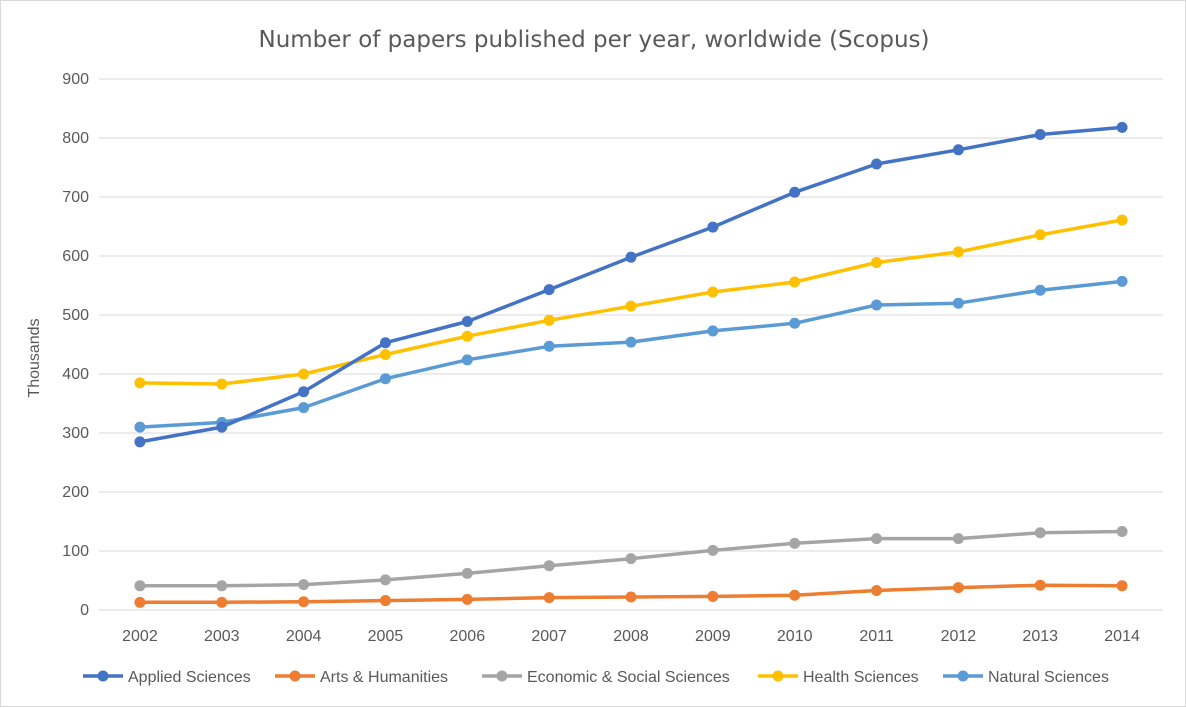 The width and height of the screenshot is (1186, 708). Describe the element at coordinates (75, 433) in the screenshot. I see `y-tick-label: 300` at that location.